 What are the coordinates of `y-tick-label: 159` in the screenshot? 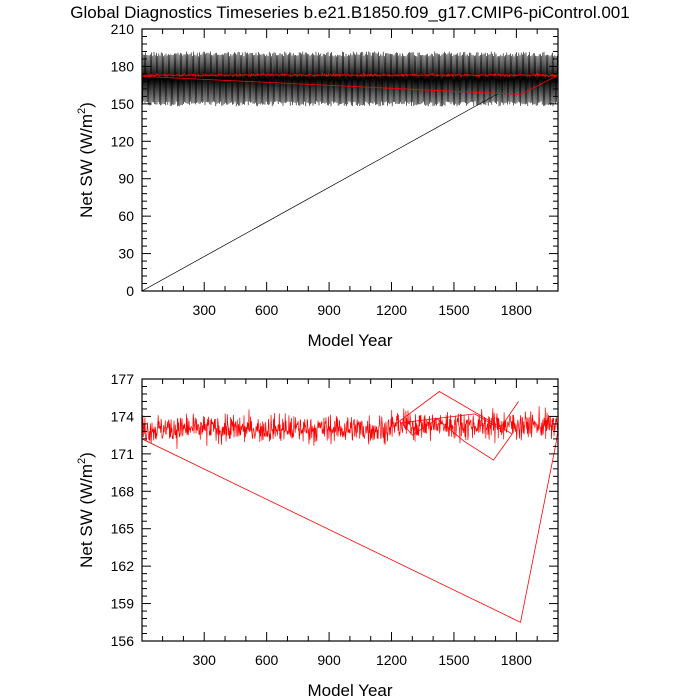 It's located at (123, 604).